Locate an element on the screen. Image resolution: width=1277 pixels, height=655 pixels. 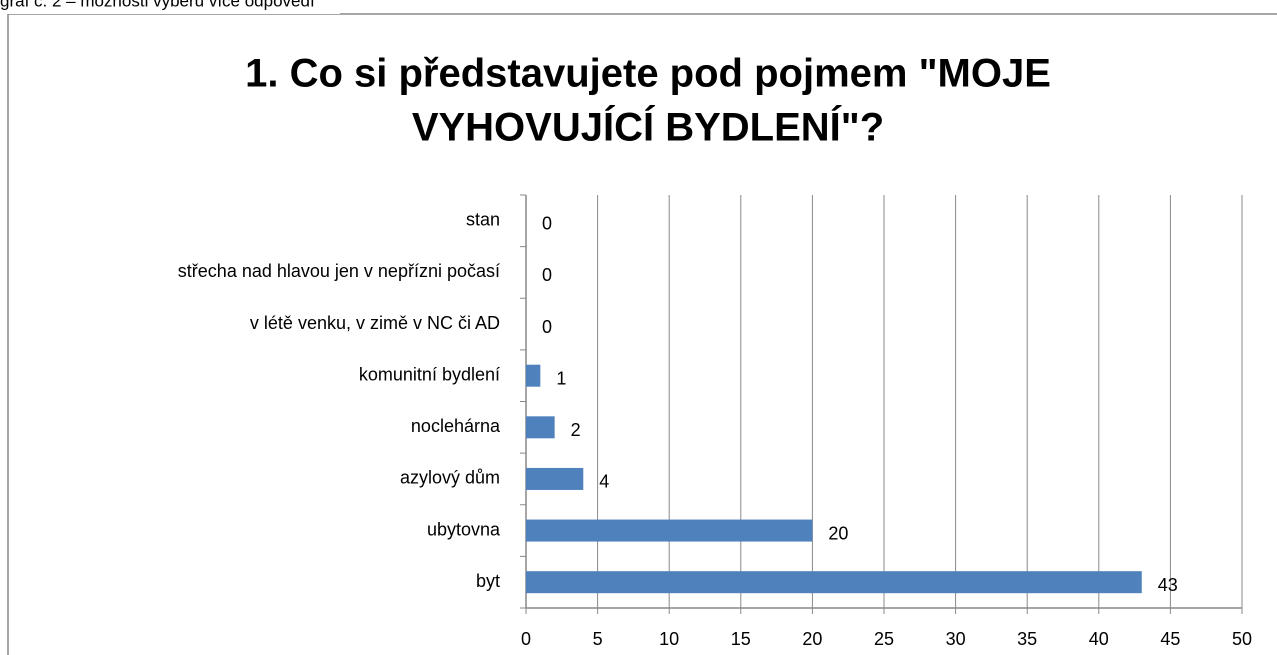
y-tick-label: ubytovna is located at coordinates (464, 529).